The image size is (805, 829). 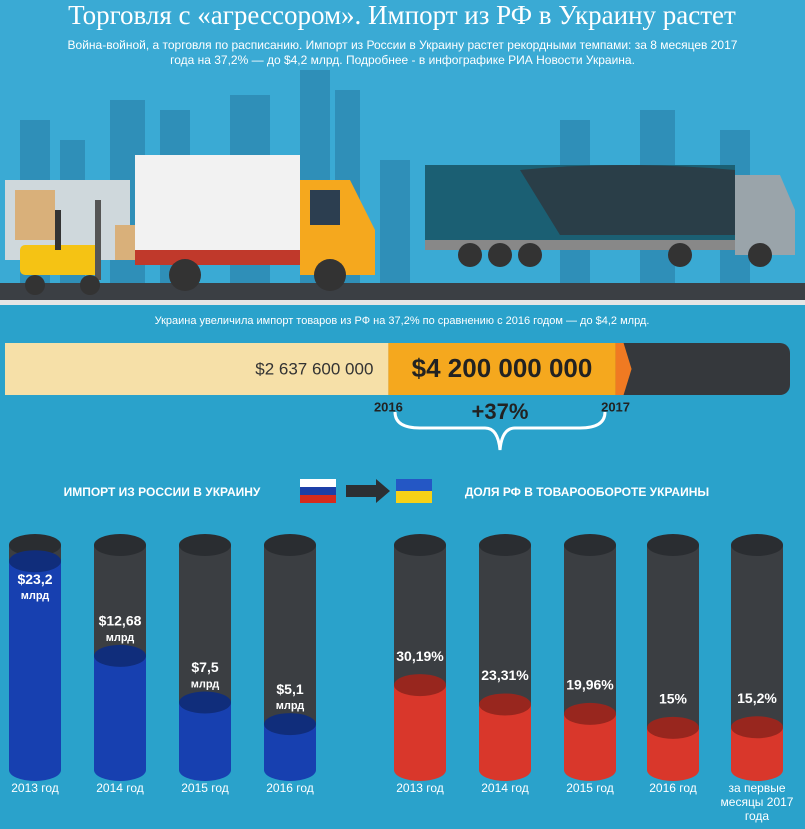 I want to click on year-label: 2017, so click(x=615, y=406).